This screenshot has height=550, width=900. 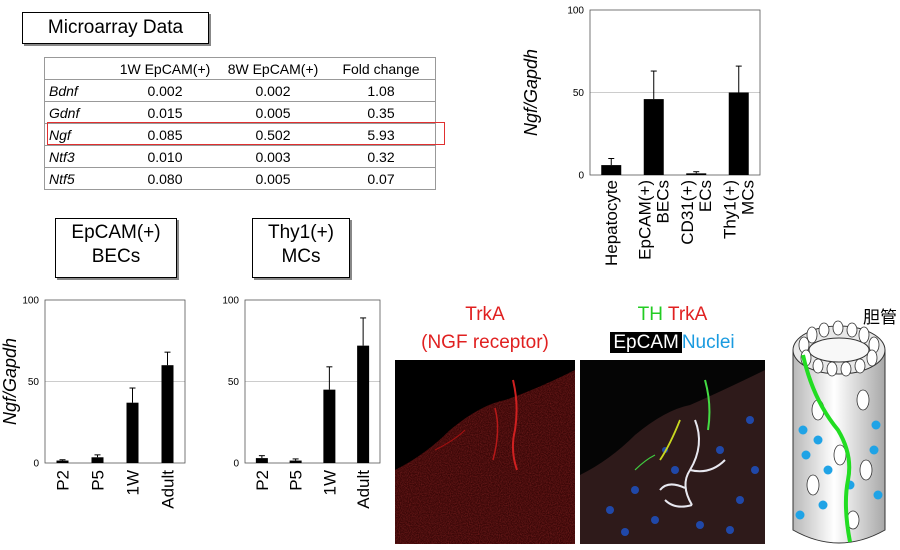 What do you see at coordinates (165, 112) in the screenshot?
I see `table-cell: 0.015` at bounding box center [165, 112].